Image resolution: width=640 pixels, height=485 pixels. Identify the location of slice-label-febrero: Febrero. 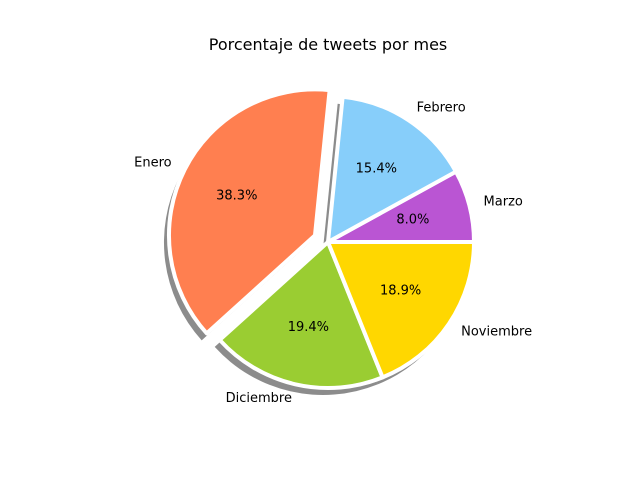
(441, 108).